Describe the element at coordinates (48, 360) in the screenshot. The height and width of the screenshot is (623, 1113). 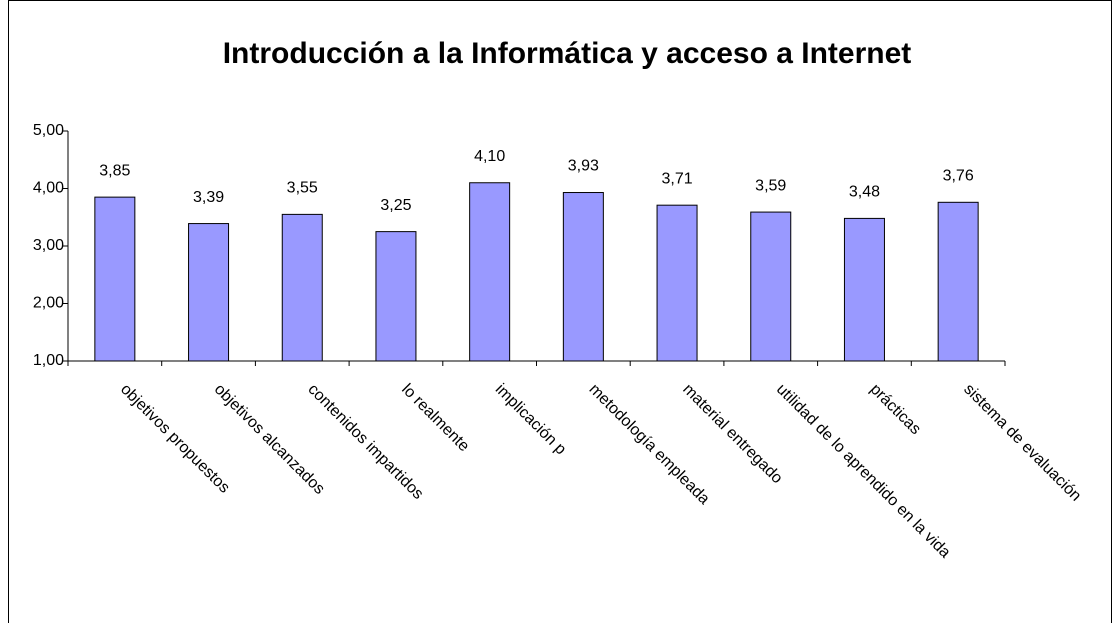
I see `y-tick-label: 1,00` at that location.